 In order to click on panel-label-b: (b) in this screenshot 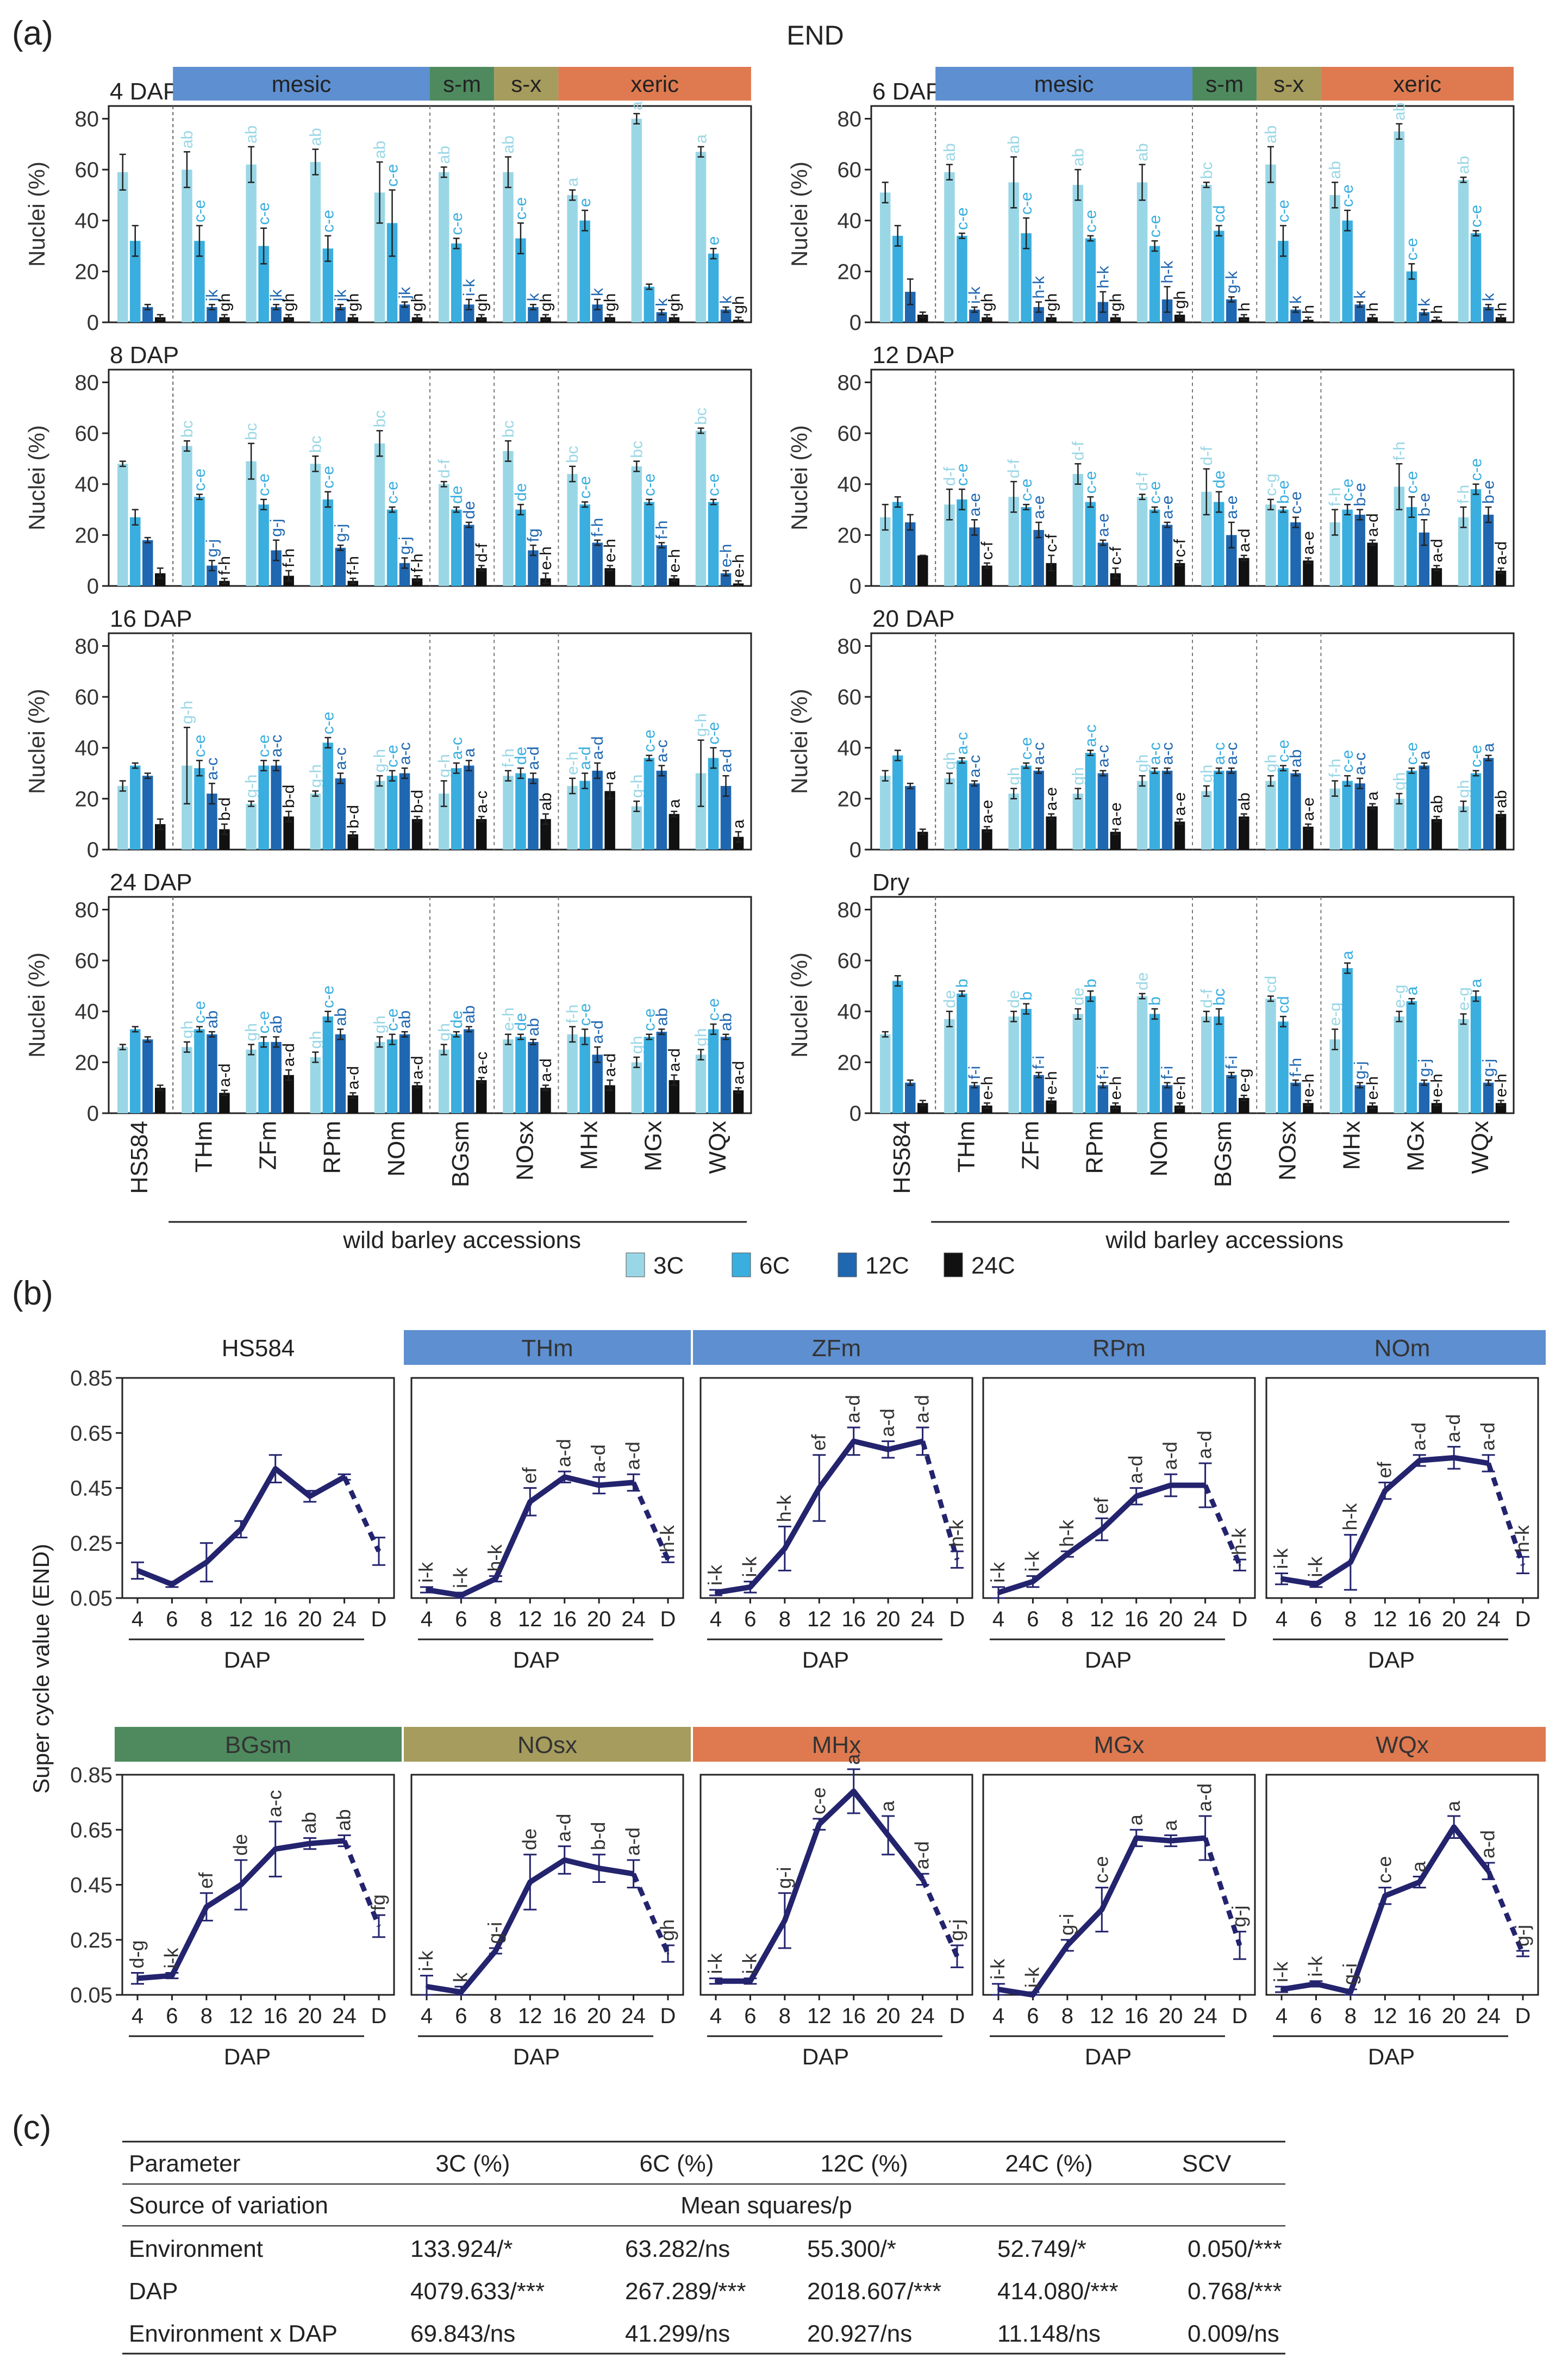, I will do `click(32, 1293)`.